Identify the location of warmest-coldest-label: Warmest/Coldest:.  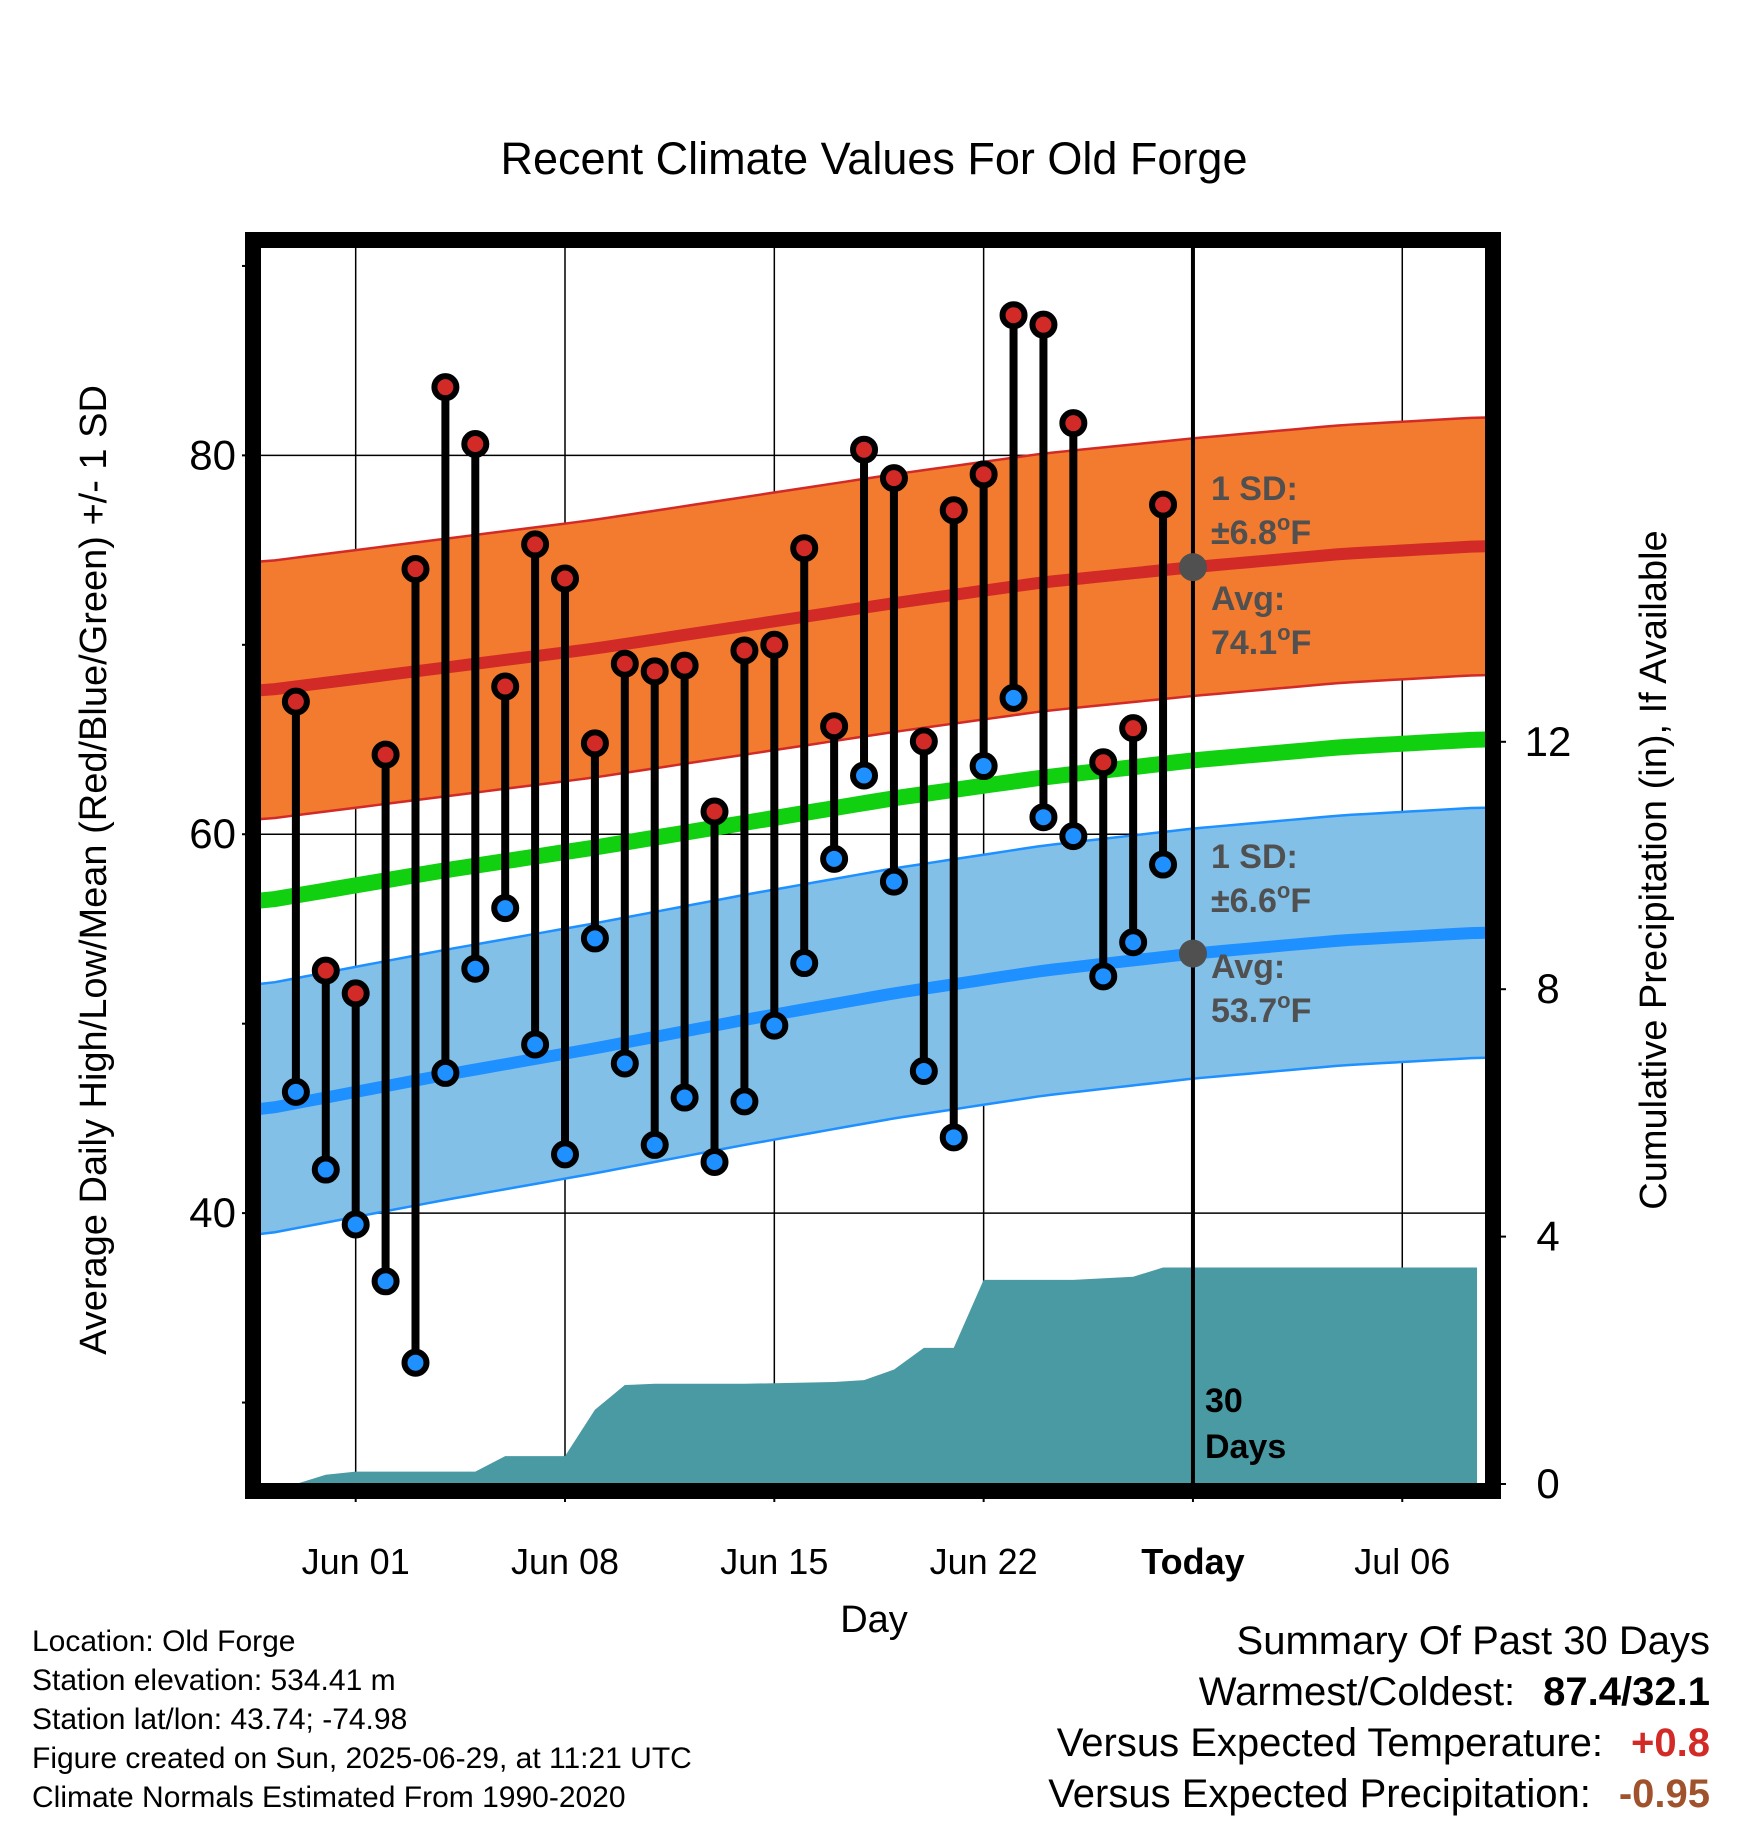
(1357, 1692).